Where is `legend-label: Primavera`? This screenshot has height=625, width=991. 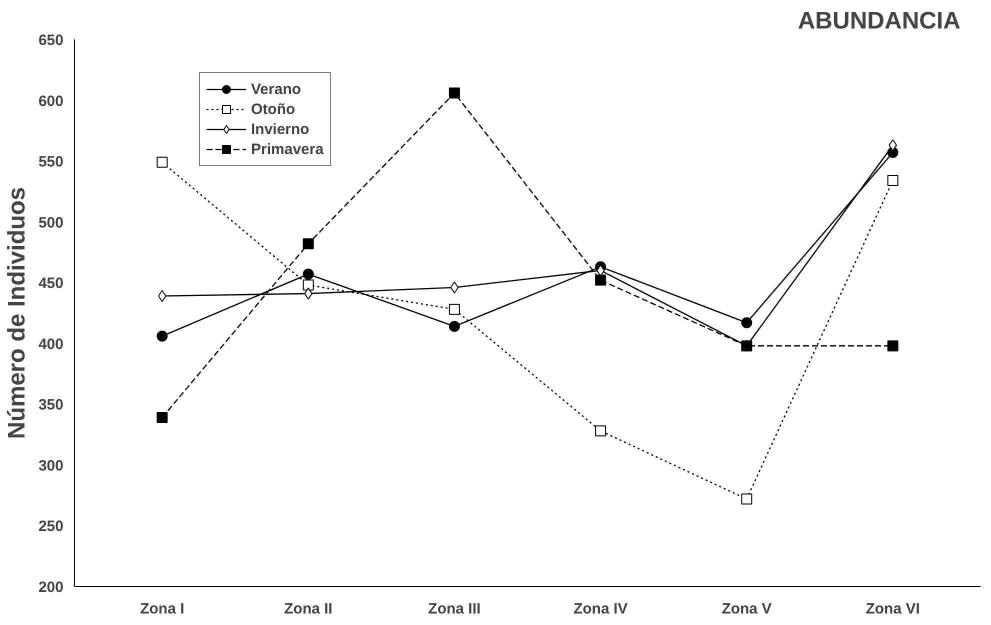 legend-label: Primavera is located at coordinates (287, 149).